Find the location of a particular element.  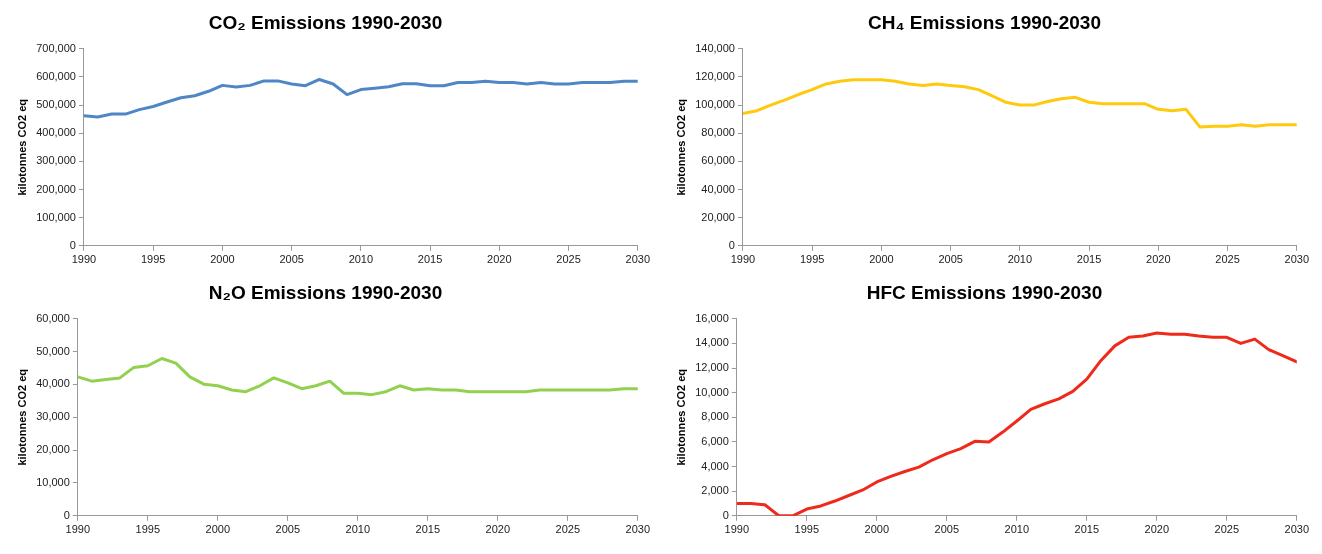

y-tick-label: 2,000 is located at coordinates (715, 490).